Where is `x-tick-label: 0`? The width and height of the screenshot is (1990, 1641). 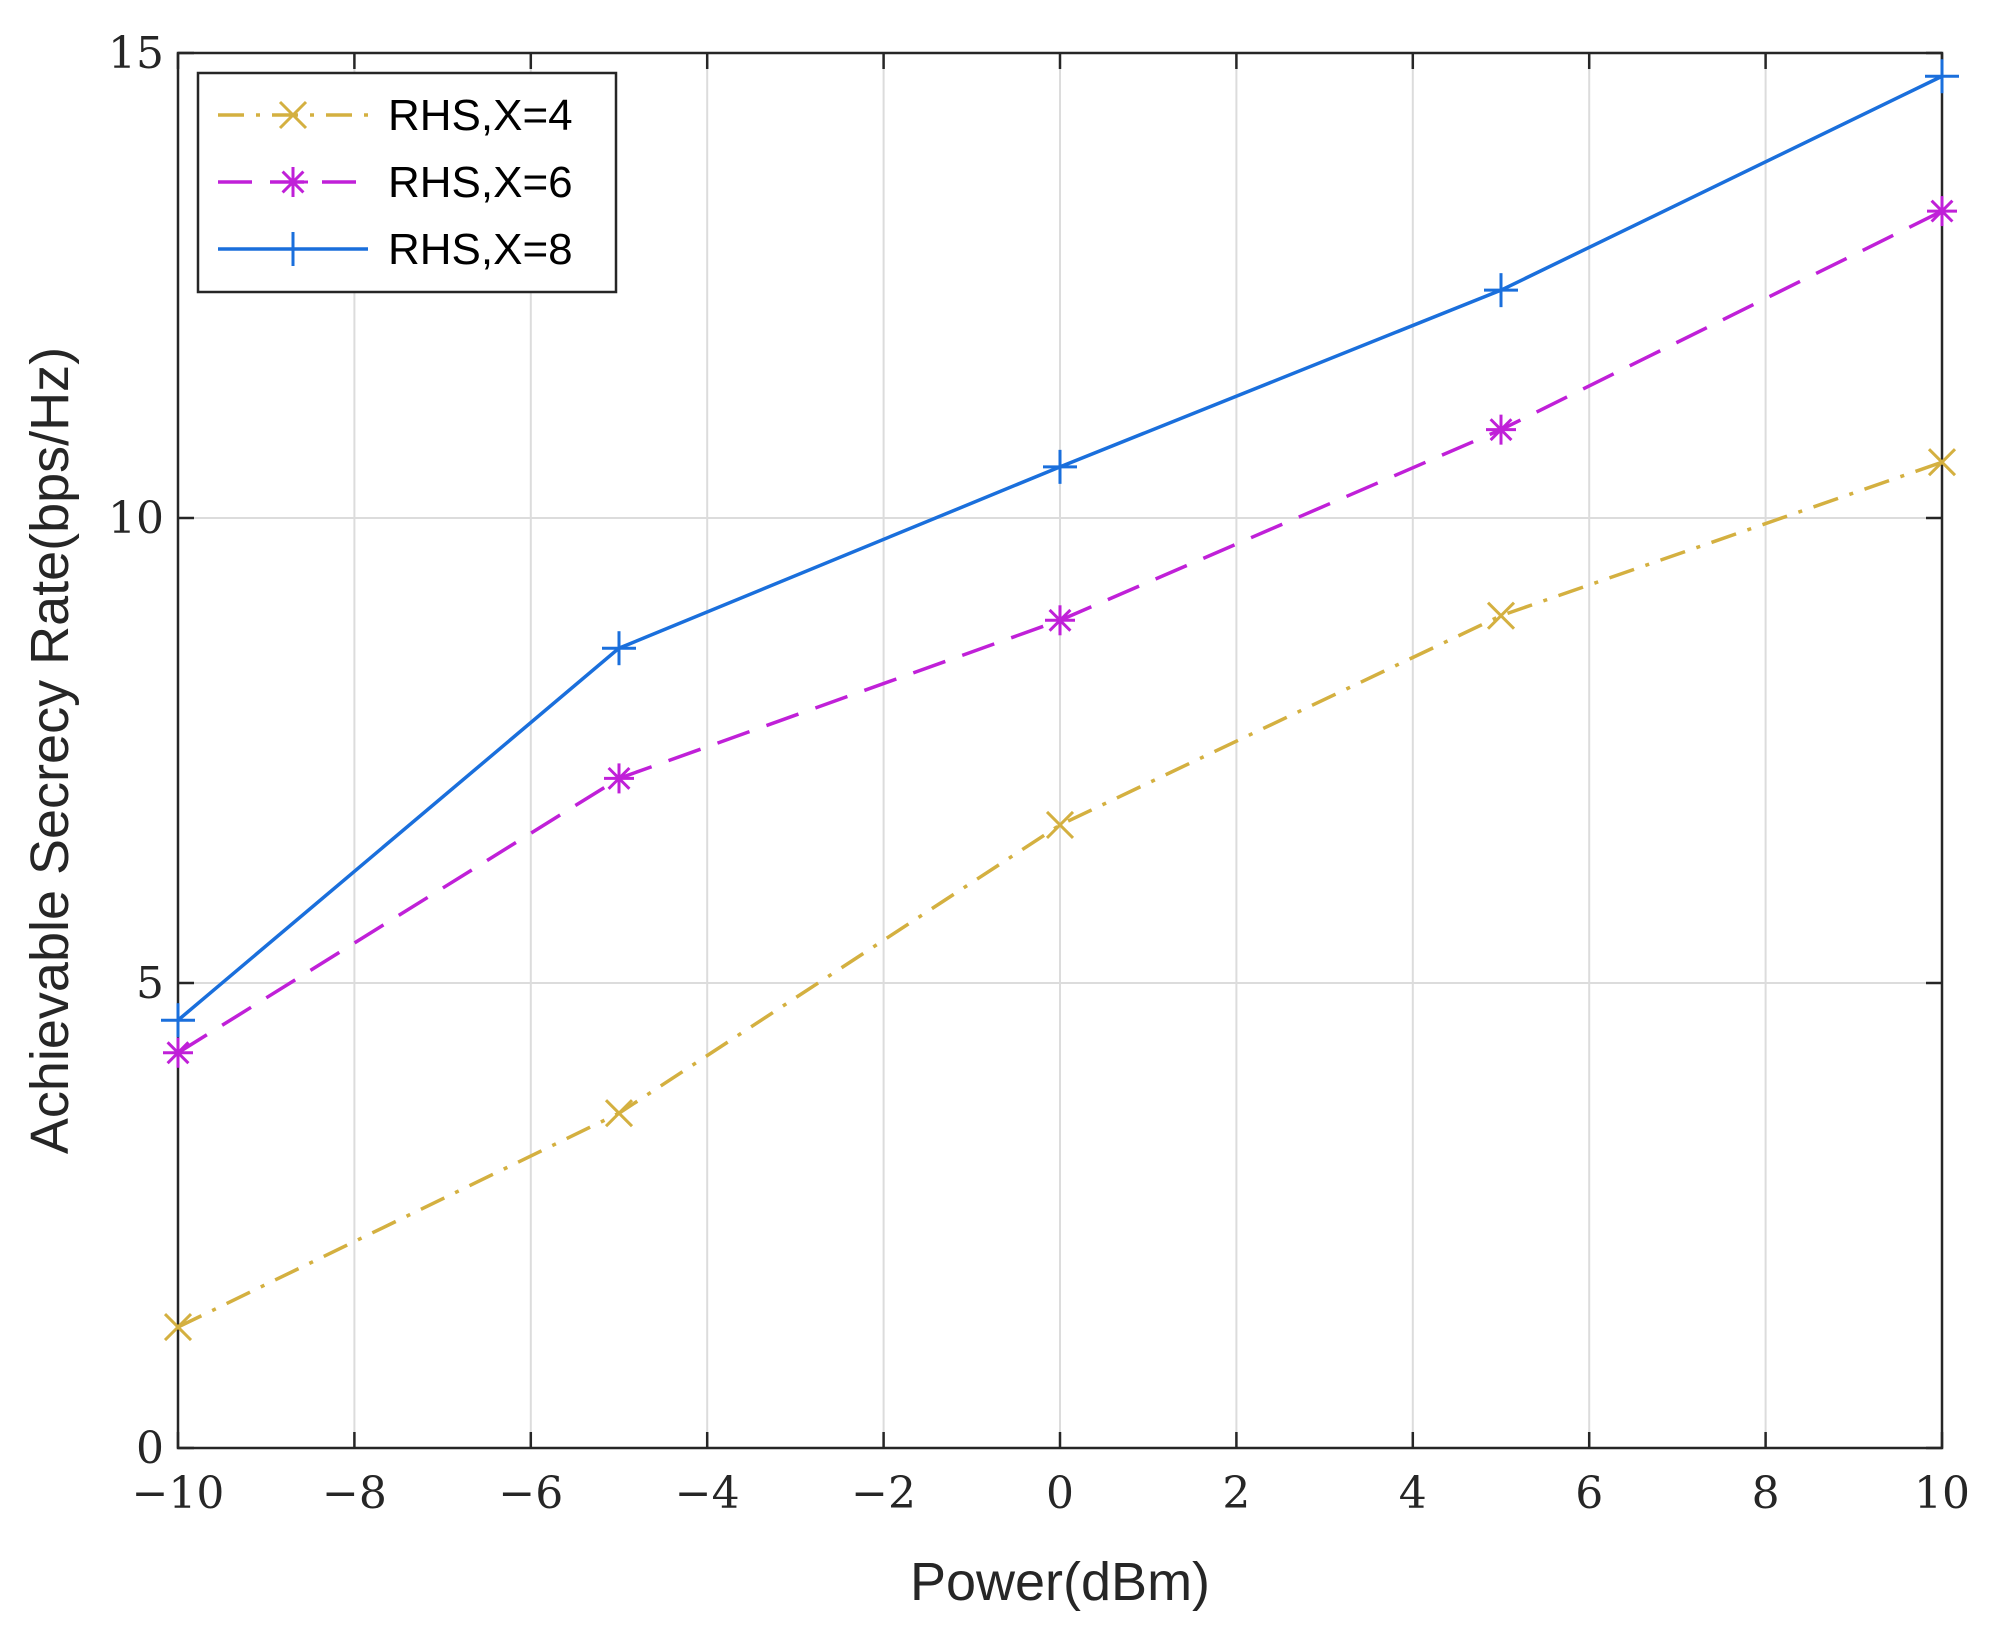 x-tick-label: 0 is located at coordinates (1060, 1493).